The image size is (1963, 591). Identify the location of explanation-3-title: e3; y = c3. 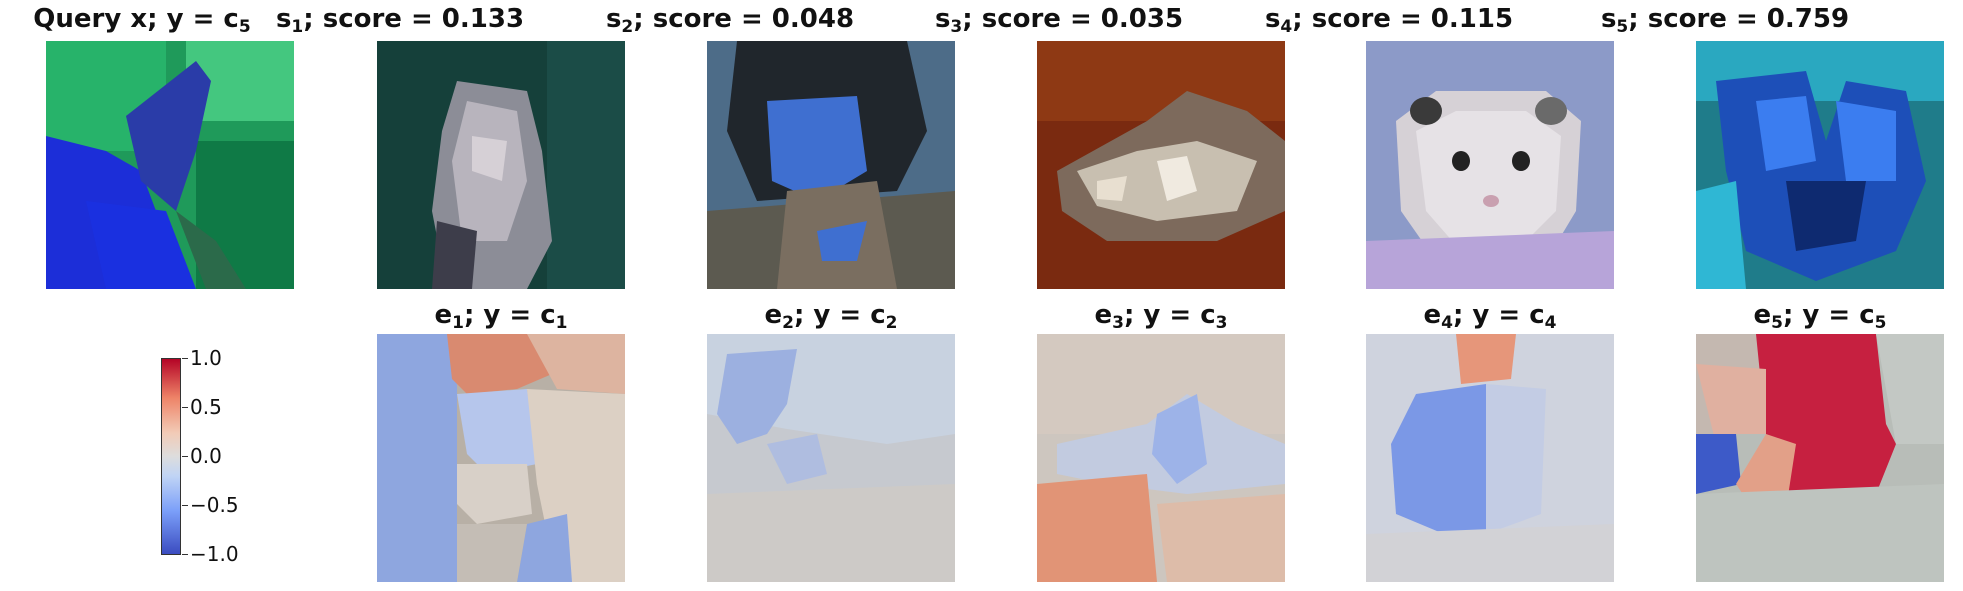
(1161, 316).